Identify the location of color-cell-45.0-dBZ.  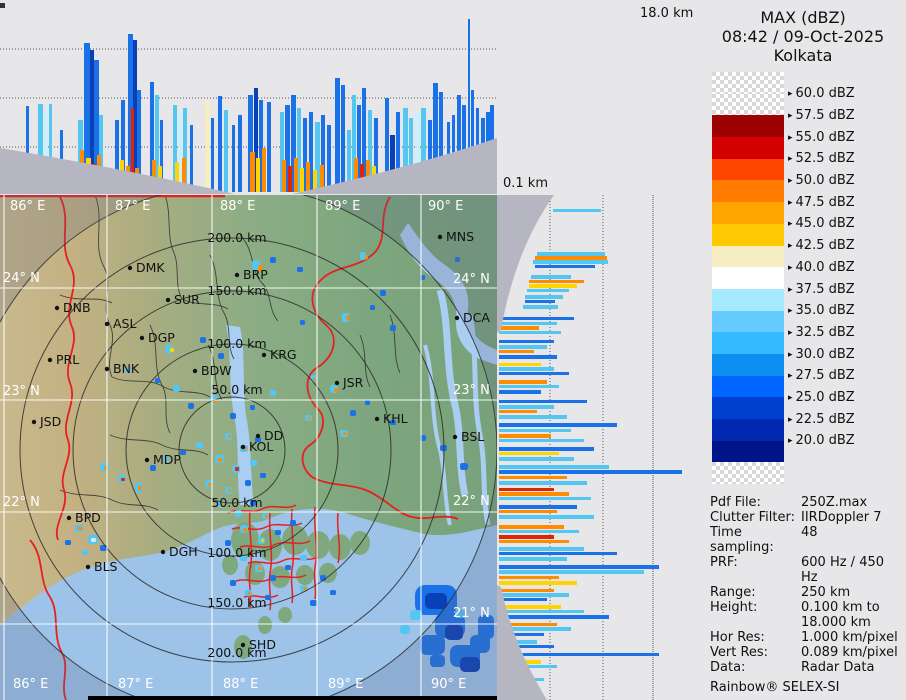
(748, 234).